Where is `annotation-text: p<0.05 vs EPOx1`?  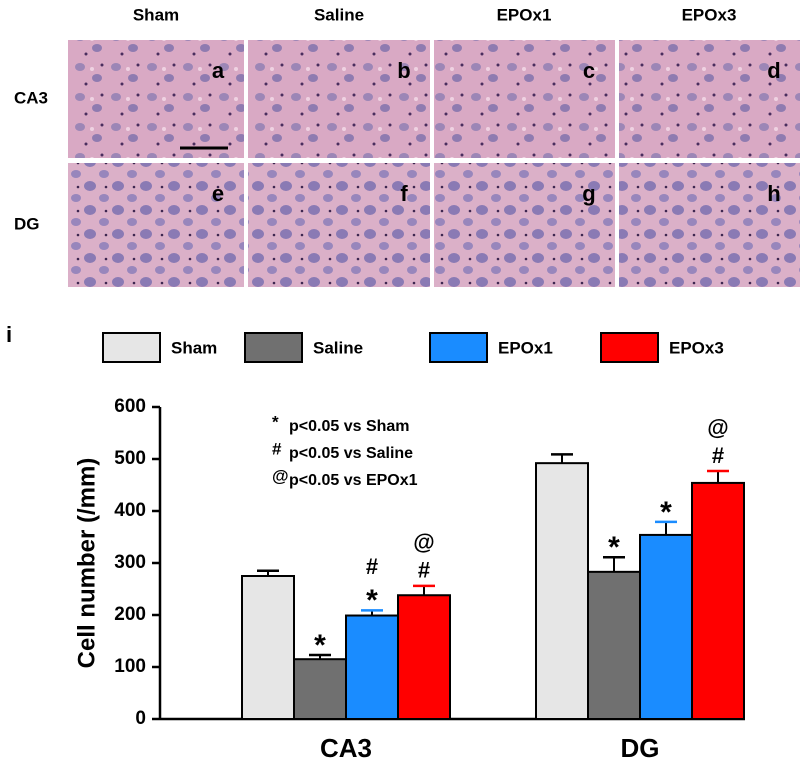
annotation-text: p<0.05 vs EPOx1 is located at coordinates (353, 480).